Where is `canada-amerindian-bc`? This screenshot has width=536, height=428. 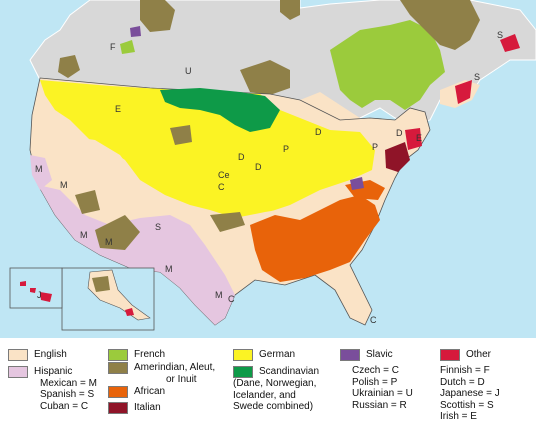
canada-amerindian-bc is located at coordinates (69, 66).